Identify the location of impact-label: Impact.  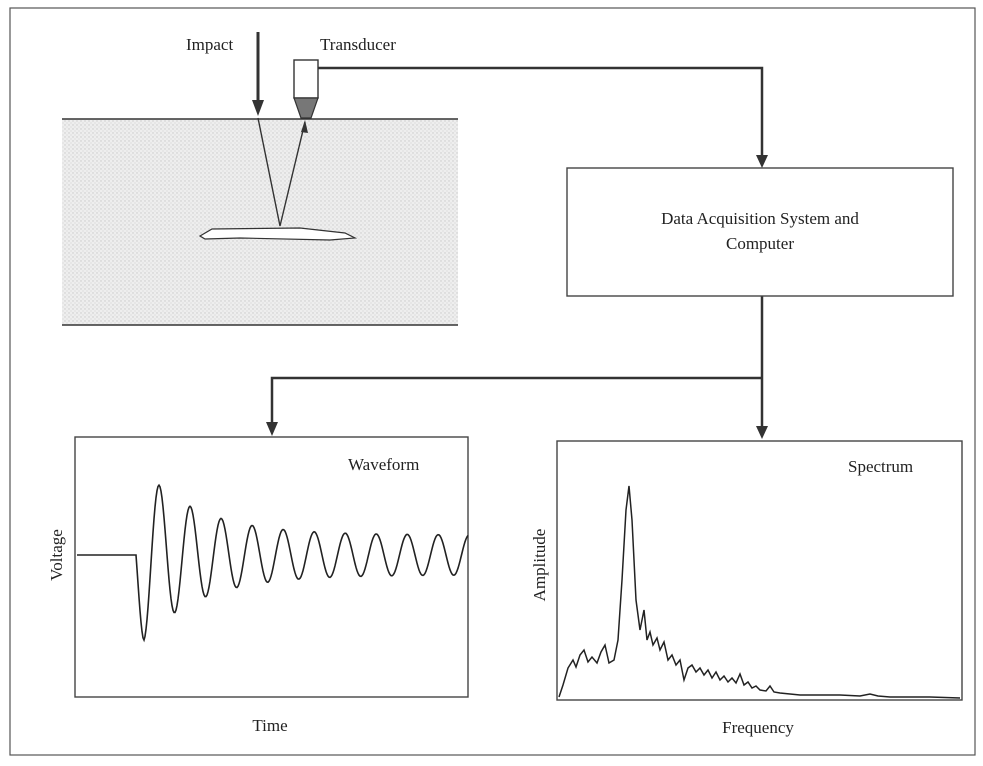
(209, 44).